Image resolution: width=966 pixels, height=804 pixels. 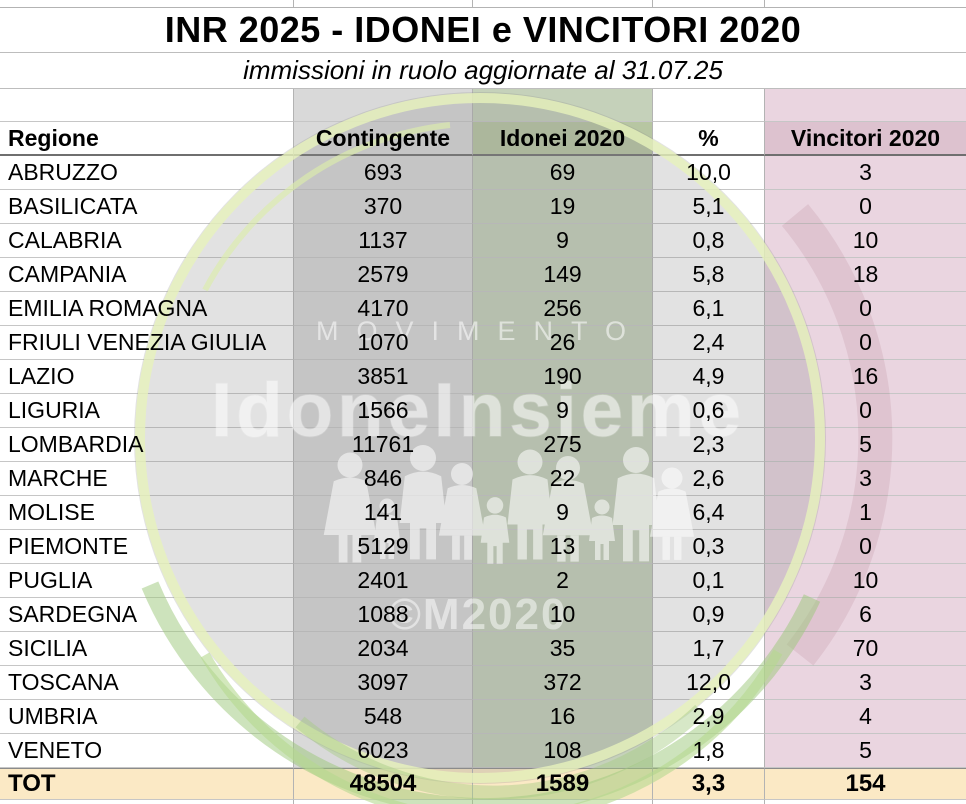 What do you see at coordinates (563, 717) in the screenshot?
I see `idonei-cell: 16` at bounding box center [563, 717].